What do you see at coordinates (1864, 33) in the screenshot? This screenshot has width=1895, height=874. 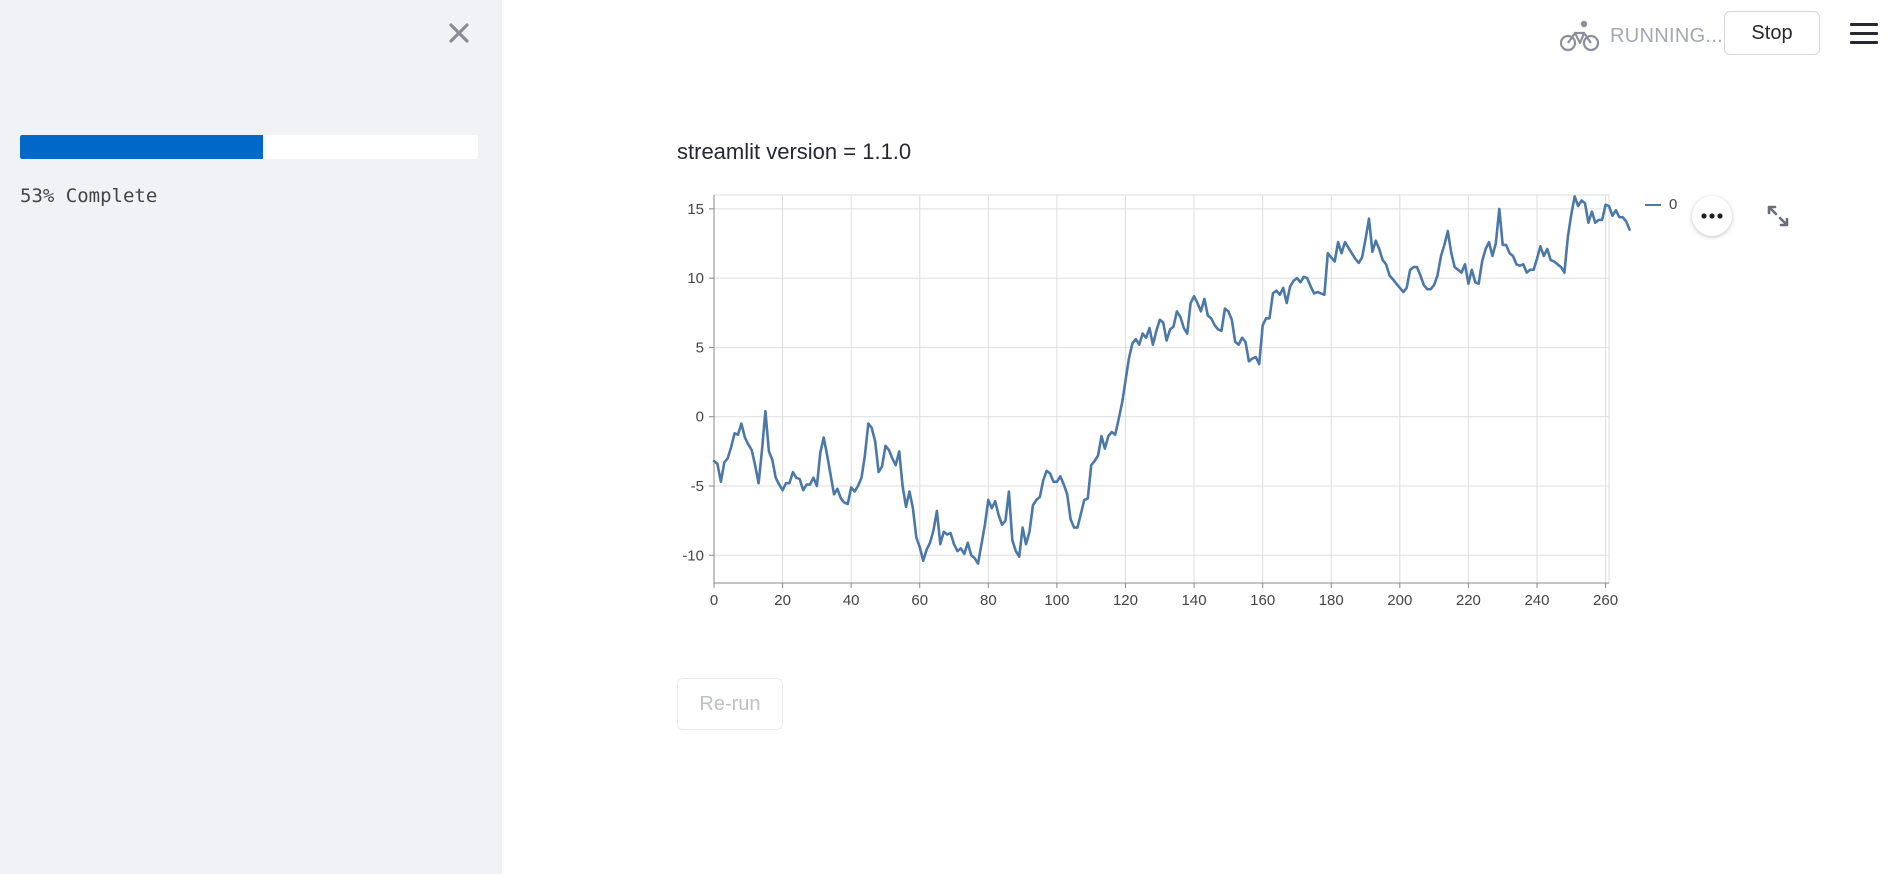 I see `main-menu-button` at bounding box center [1864, 33].